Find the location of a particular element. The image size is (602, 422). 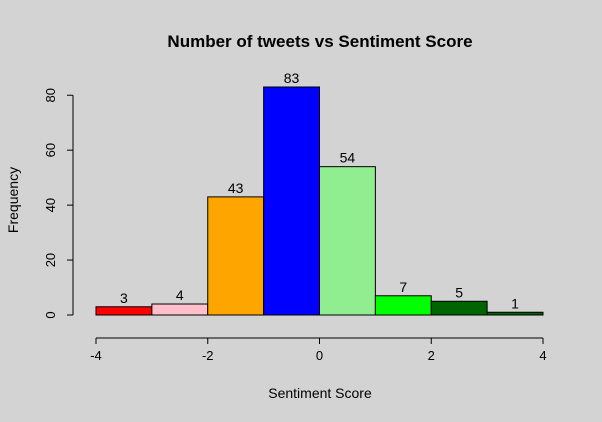

bar-value-label: 43 is located at coordinates (236, 188).